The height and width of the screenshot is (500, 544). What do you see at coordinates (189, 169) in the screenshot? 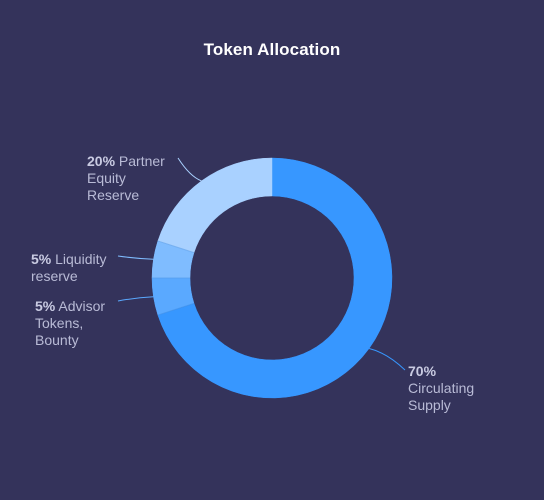
I see `leader-line-partner-equity-reserve` at bounding box center [189, 169].